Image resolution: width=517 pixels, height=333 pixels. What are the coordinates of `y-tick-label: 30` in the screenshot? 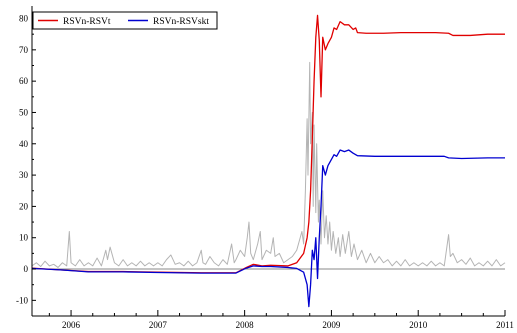 It's located at (24, 175).